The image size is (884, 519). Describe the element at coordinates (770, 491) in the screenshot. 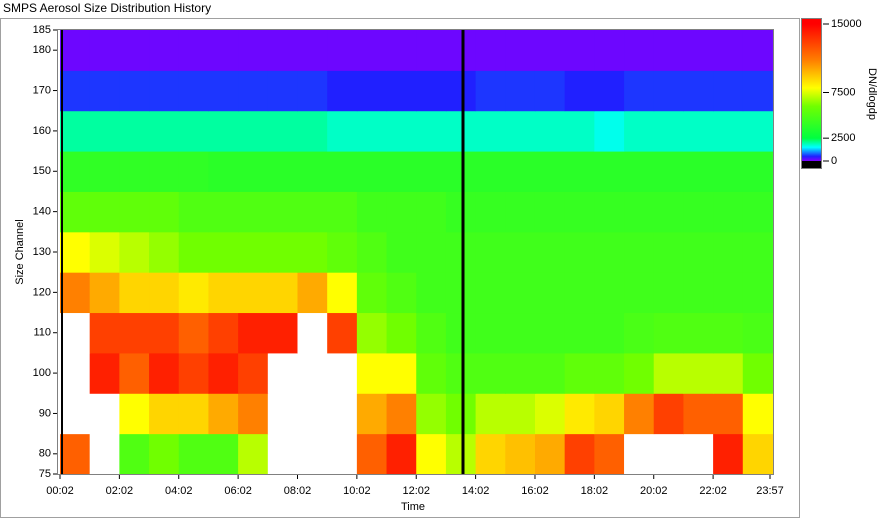

I see `x-tick-label: 23:57` at that location.